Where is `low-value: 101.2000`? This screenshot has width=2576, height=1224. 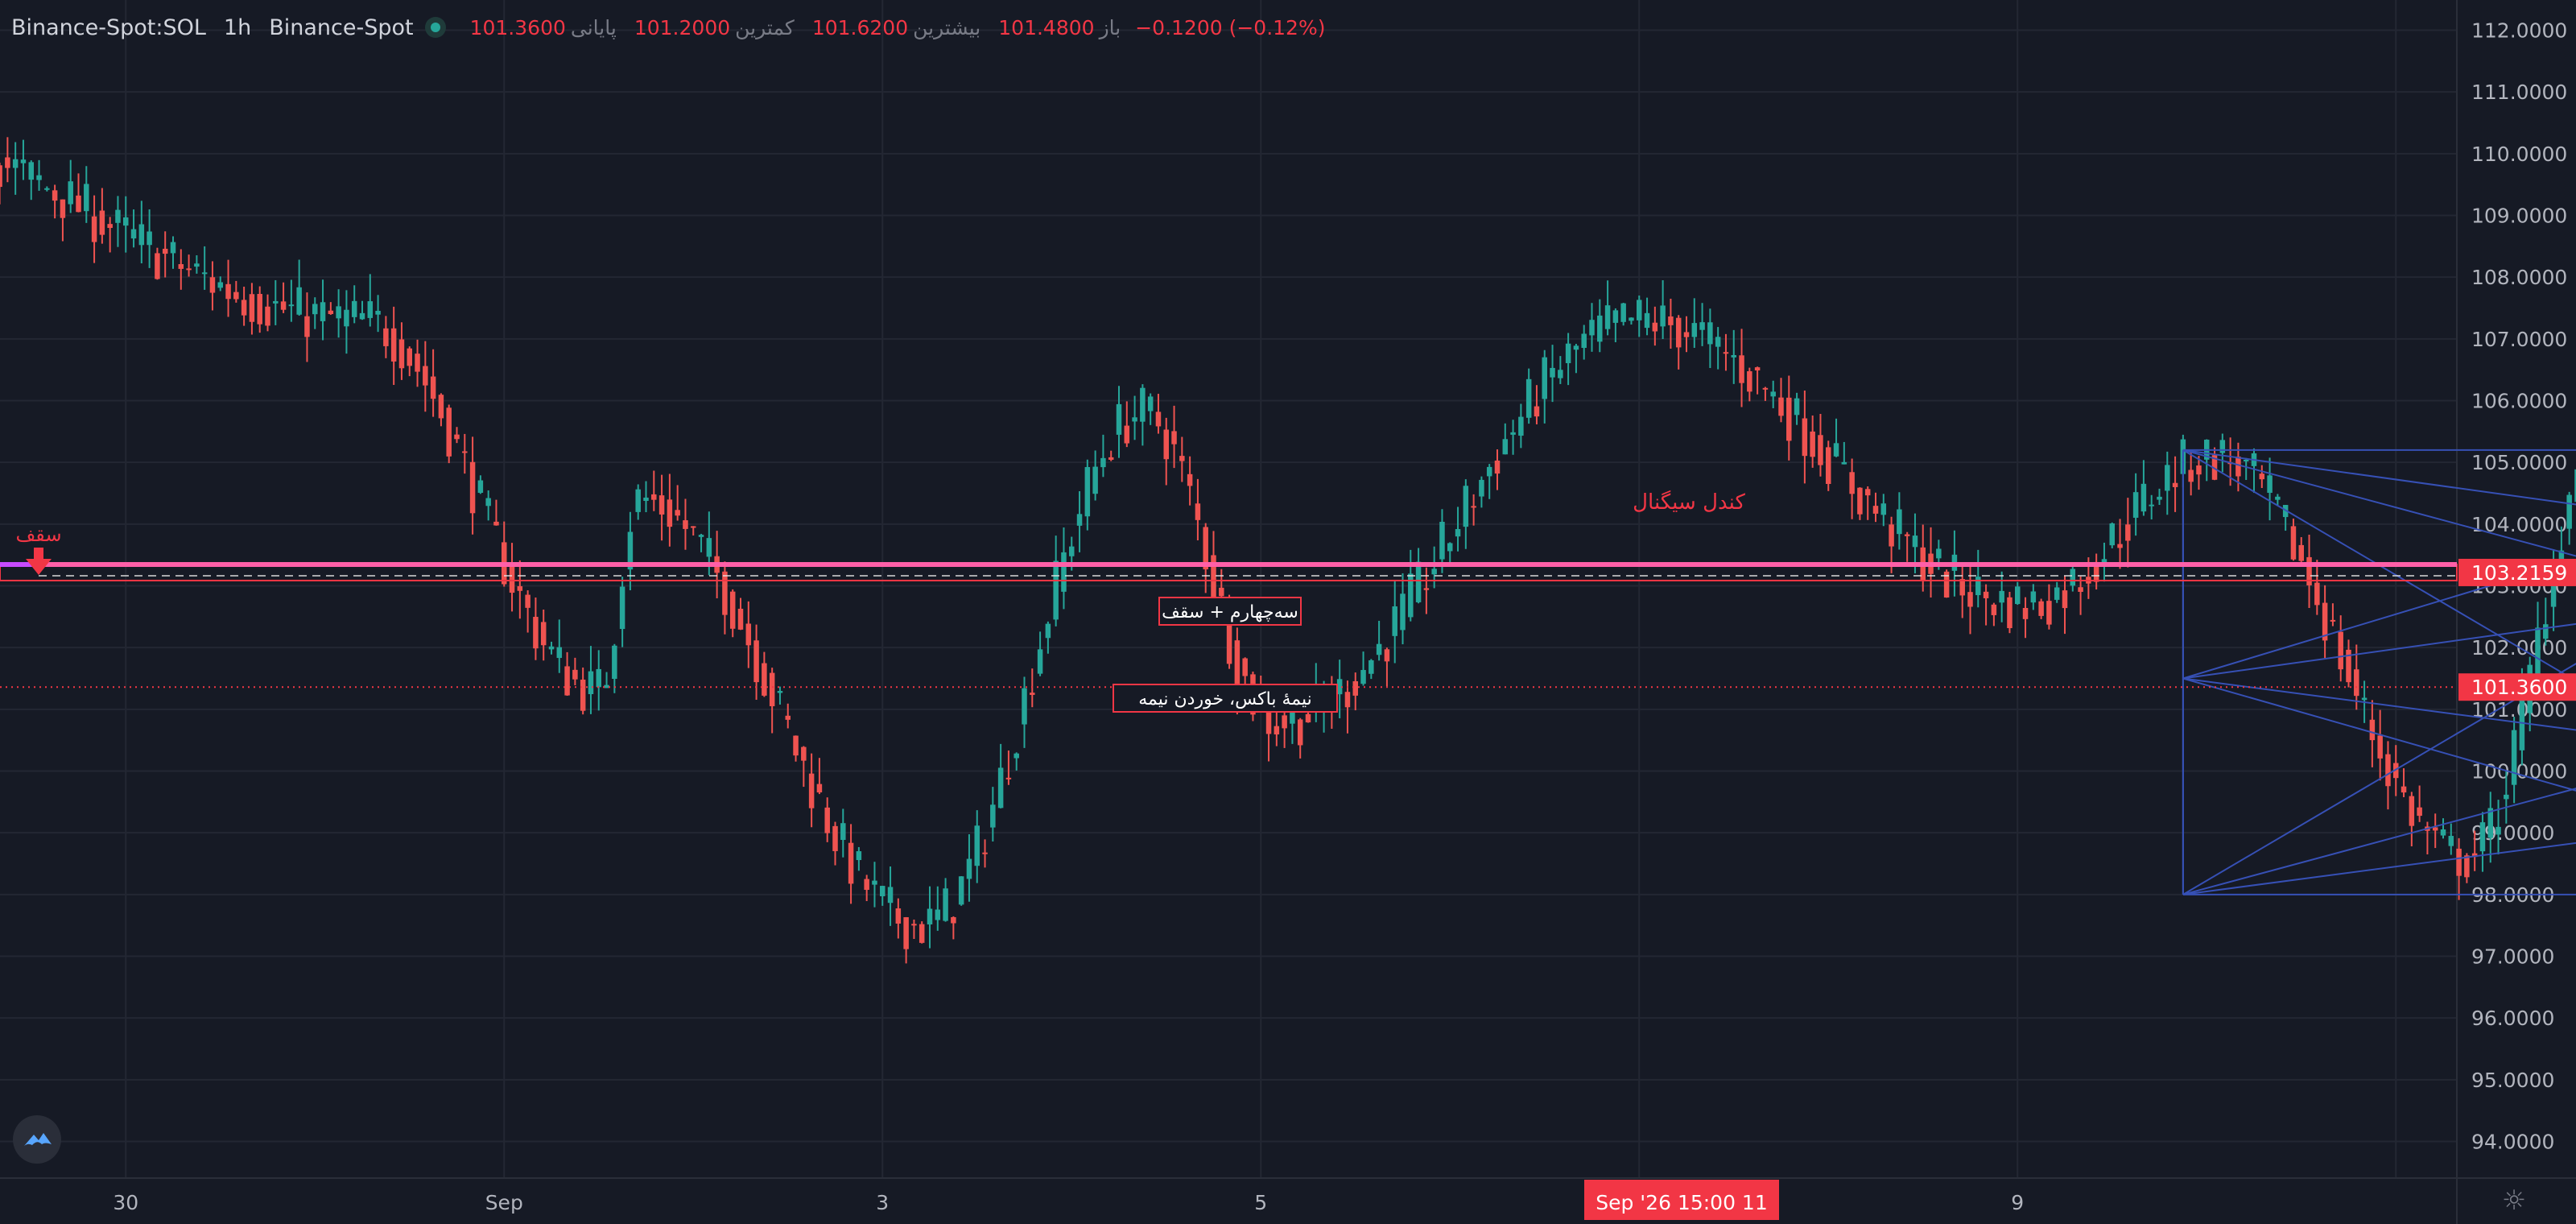
low-value: 101.2000 is located at coordinates (682, 27).